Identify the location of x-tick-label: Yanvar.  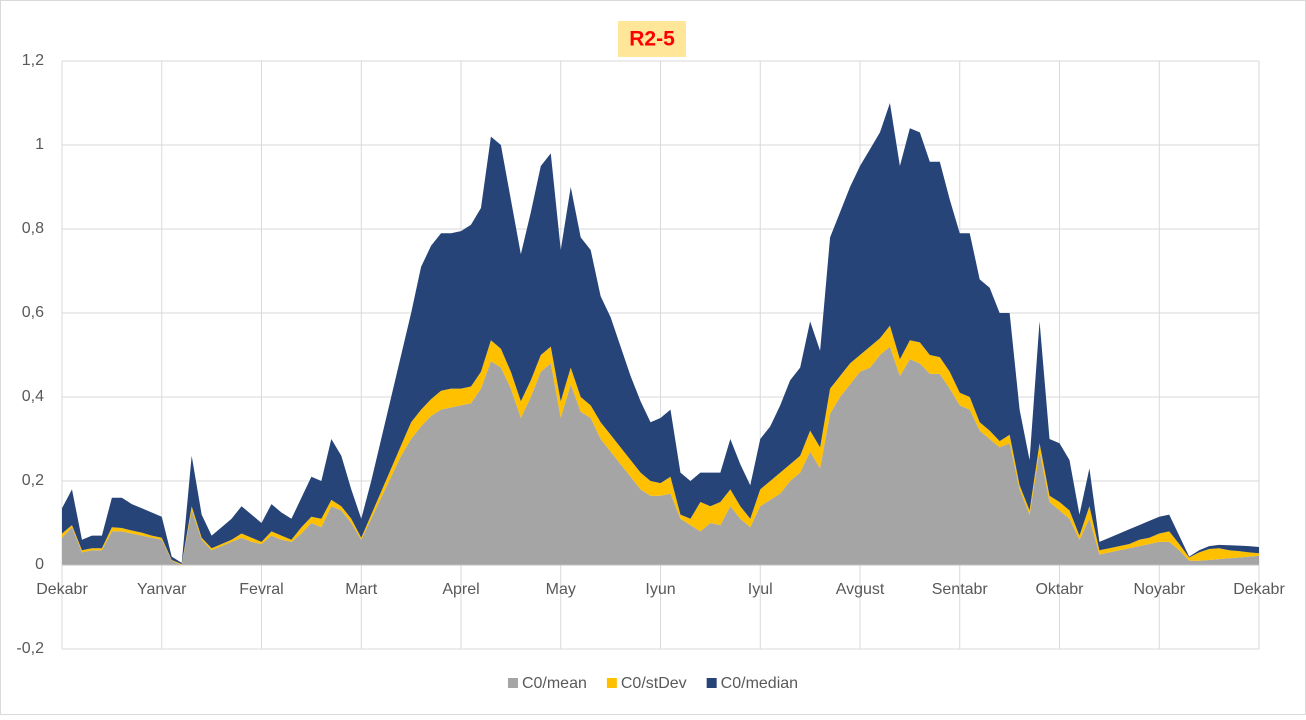
(162, 589).